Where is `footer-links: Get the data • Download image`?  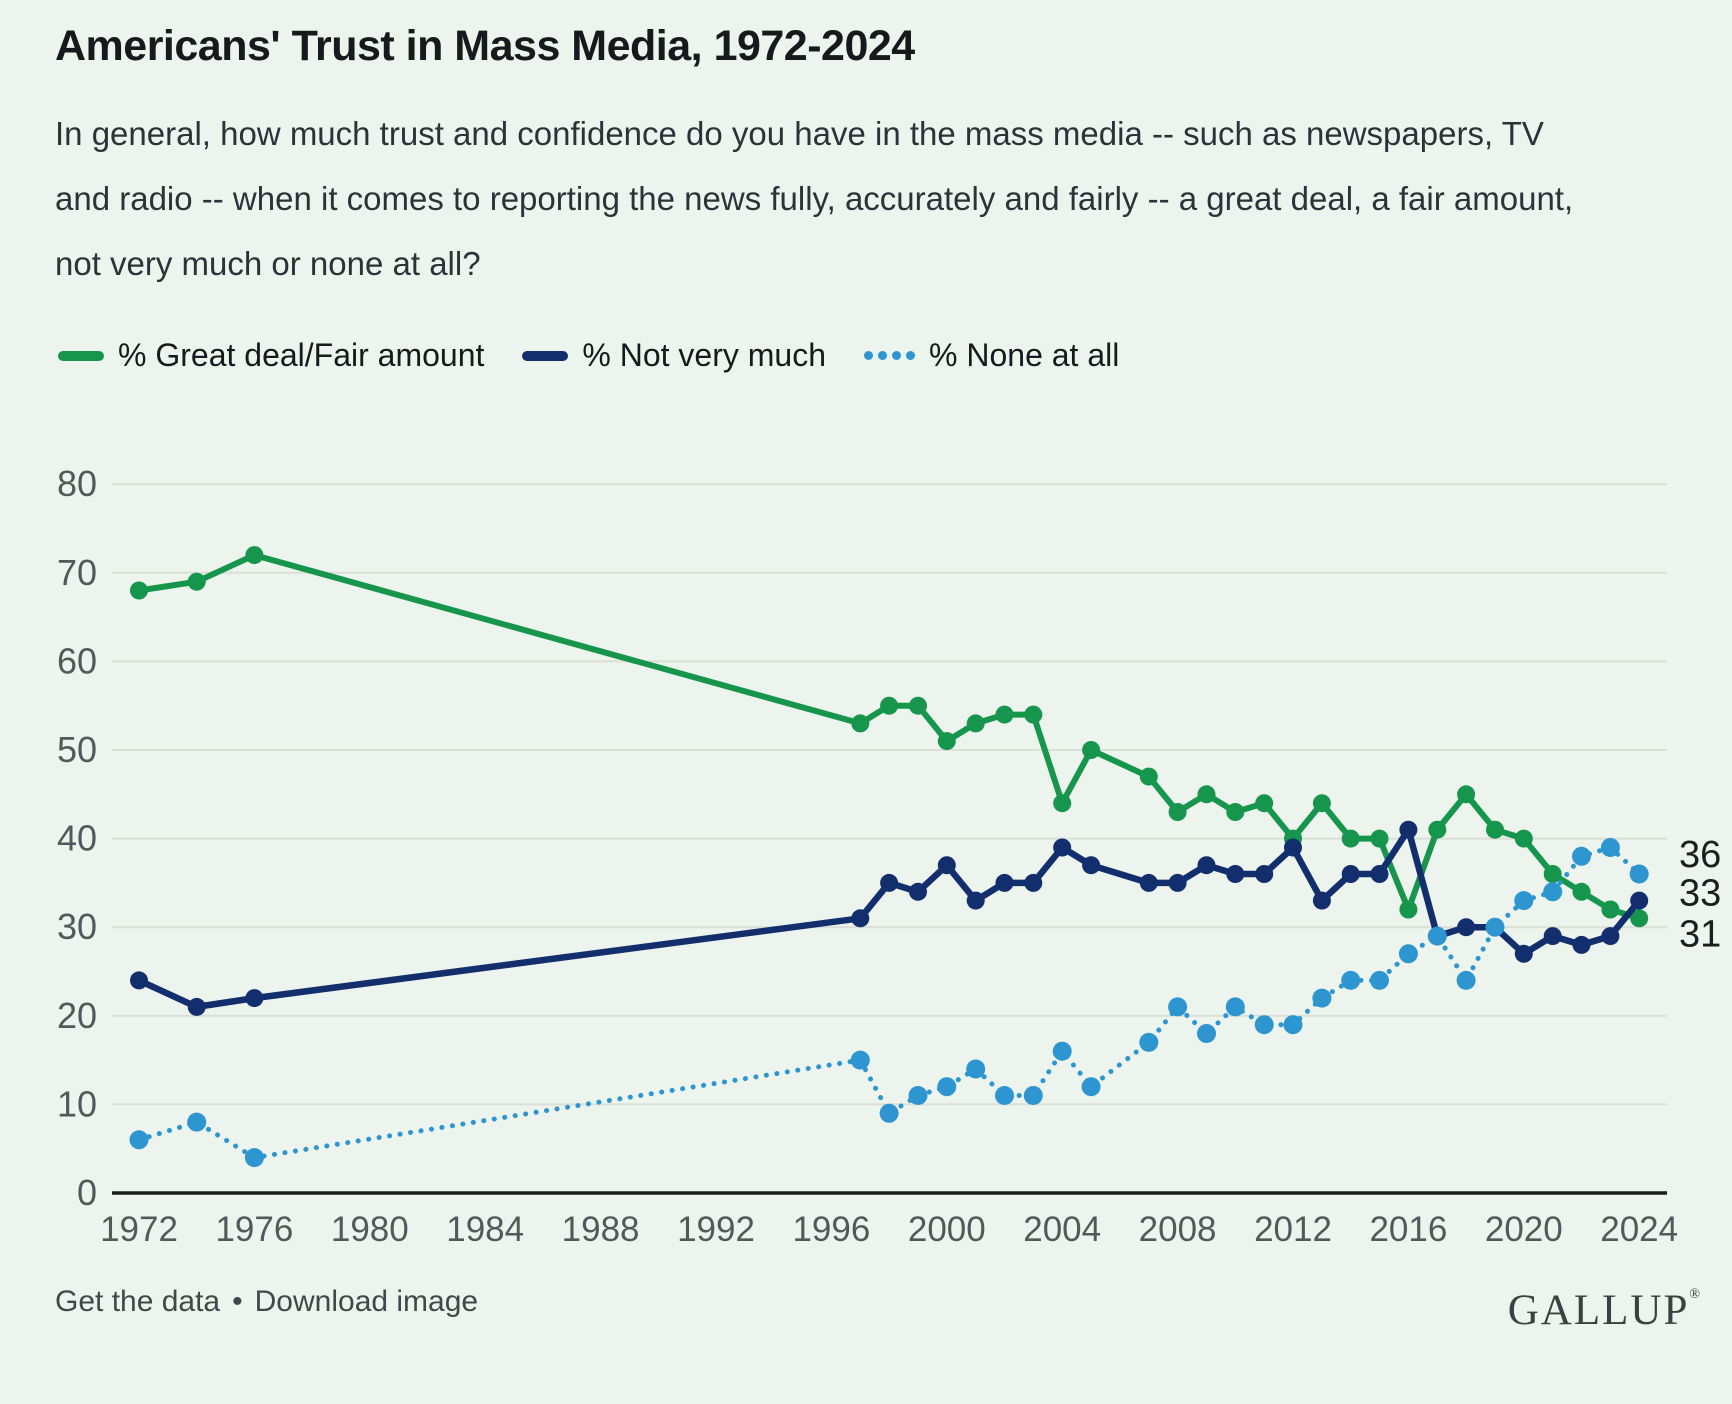
footer-links: Get the data • Download image is located at coordinates (266, 1302).